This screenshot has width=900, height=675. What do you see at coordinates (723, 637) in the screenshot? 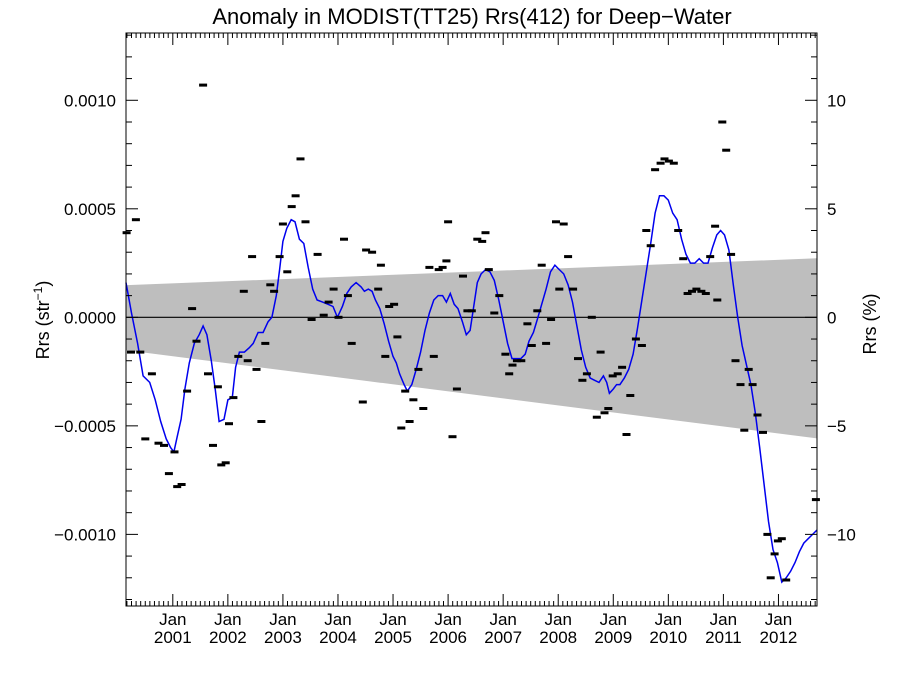
I see `x-tick-label-year: 2011` at bounding box center [723, 637].